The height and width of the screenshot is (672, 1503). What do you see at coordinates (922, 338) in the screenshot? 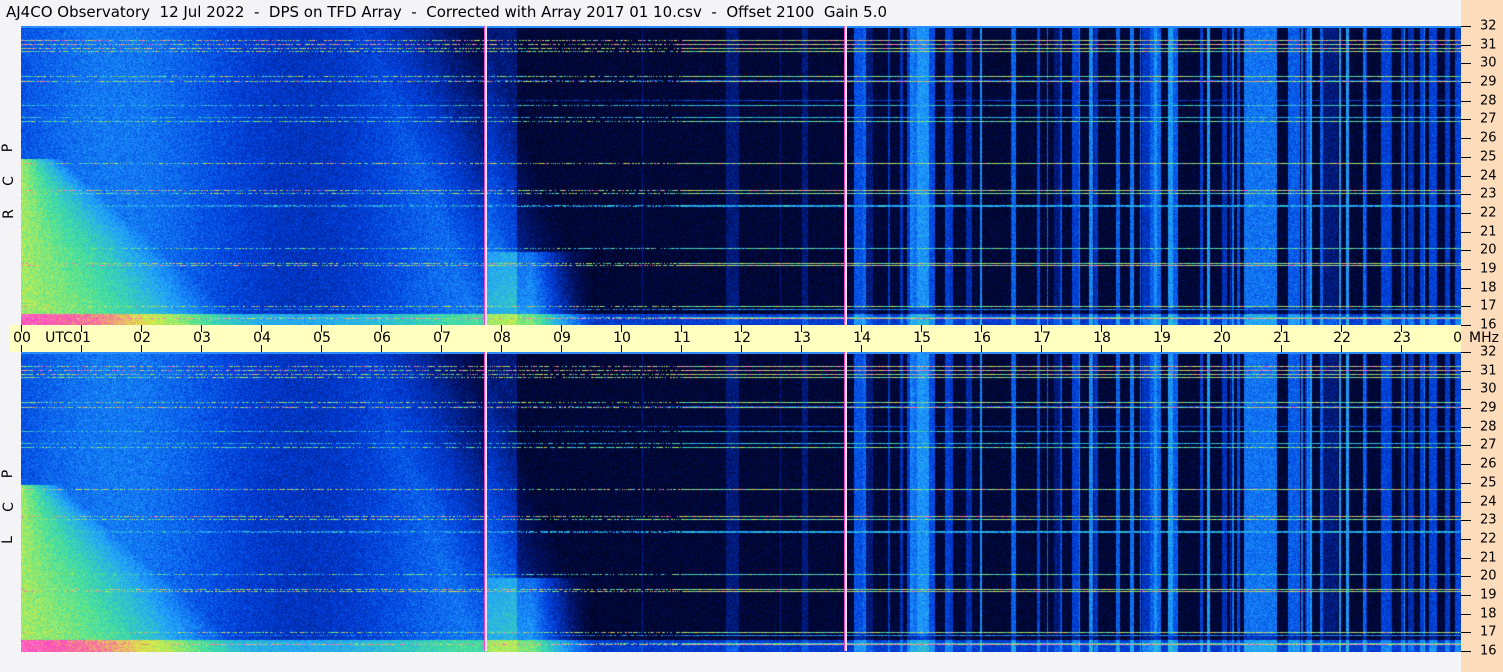
I see `time-tick-label: 15` at bounding box center [922, 338].